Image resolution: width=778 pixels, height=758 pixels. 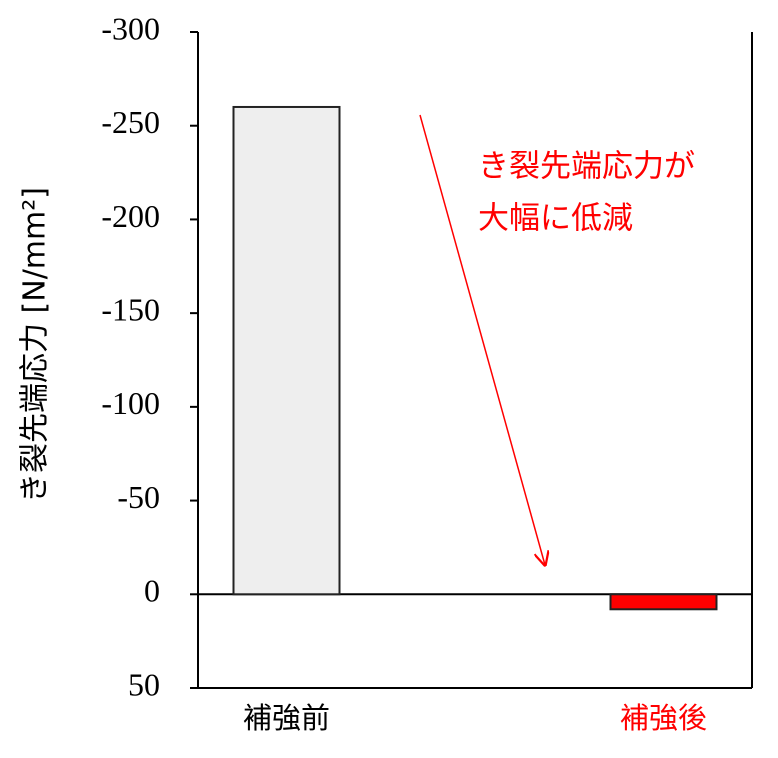 What do you see at coordinates (35, 345) in the screenshot?
I see `y-axis-label: き裂先端応力 [N/mm²]` at bounding box center [35, 345].